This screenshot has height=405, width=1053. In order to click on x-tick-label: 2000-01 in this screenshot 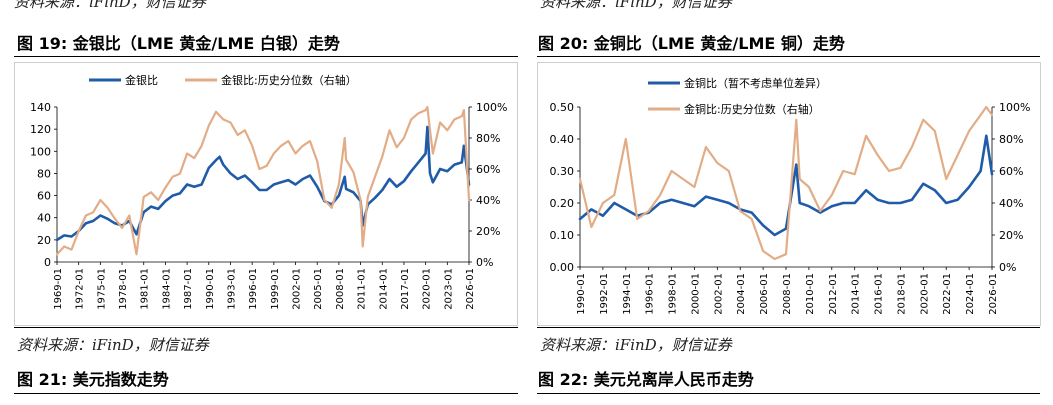, I will do `click(695, 294)`.